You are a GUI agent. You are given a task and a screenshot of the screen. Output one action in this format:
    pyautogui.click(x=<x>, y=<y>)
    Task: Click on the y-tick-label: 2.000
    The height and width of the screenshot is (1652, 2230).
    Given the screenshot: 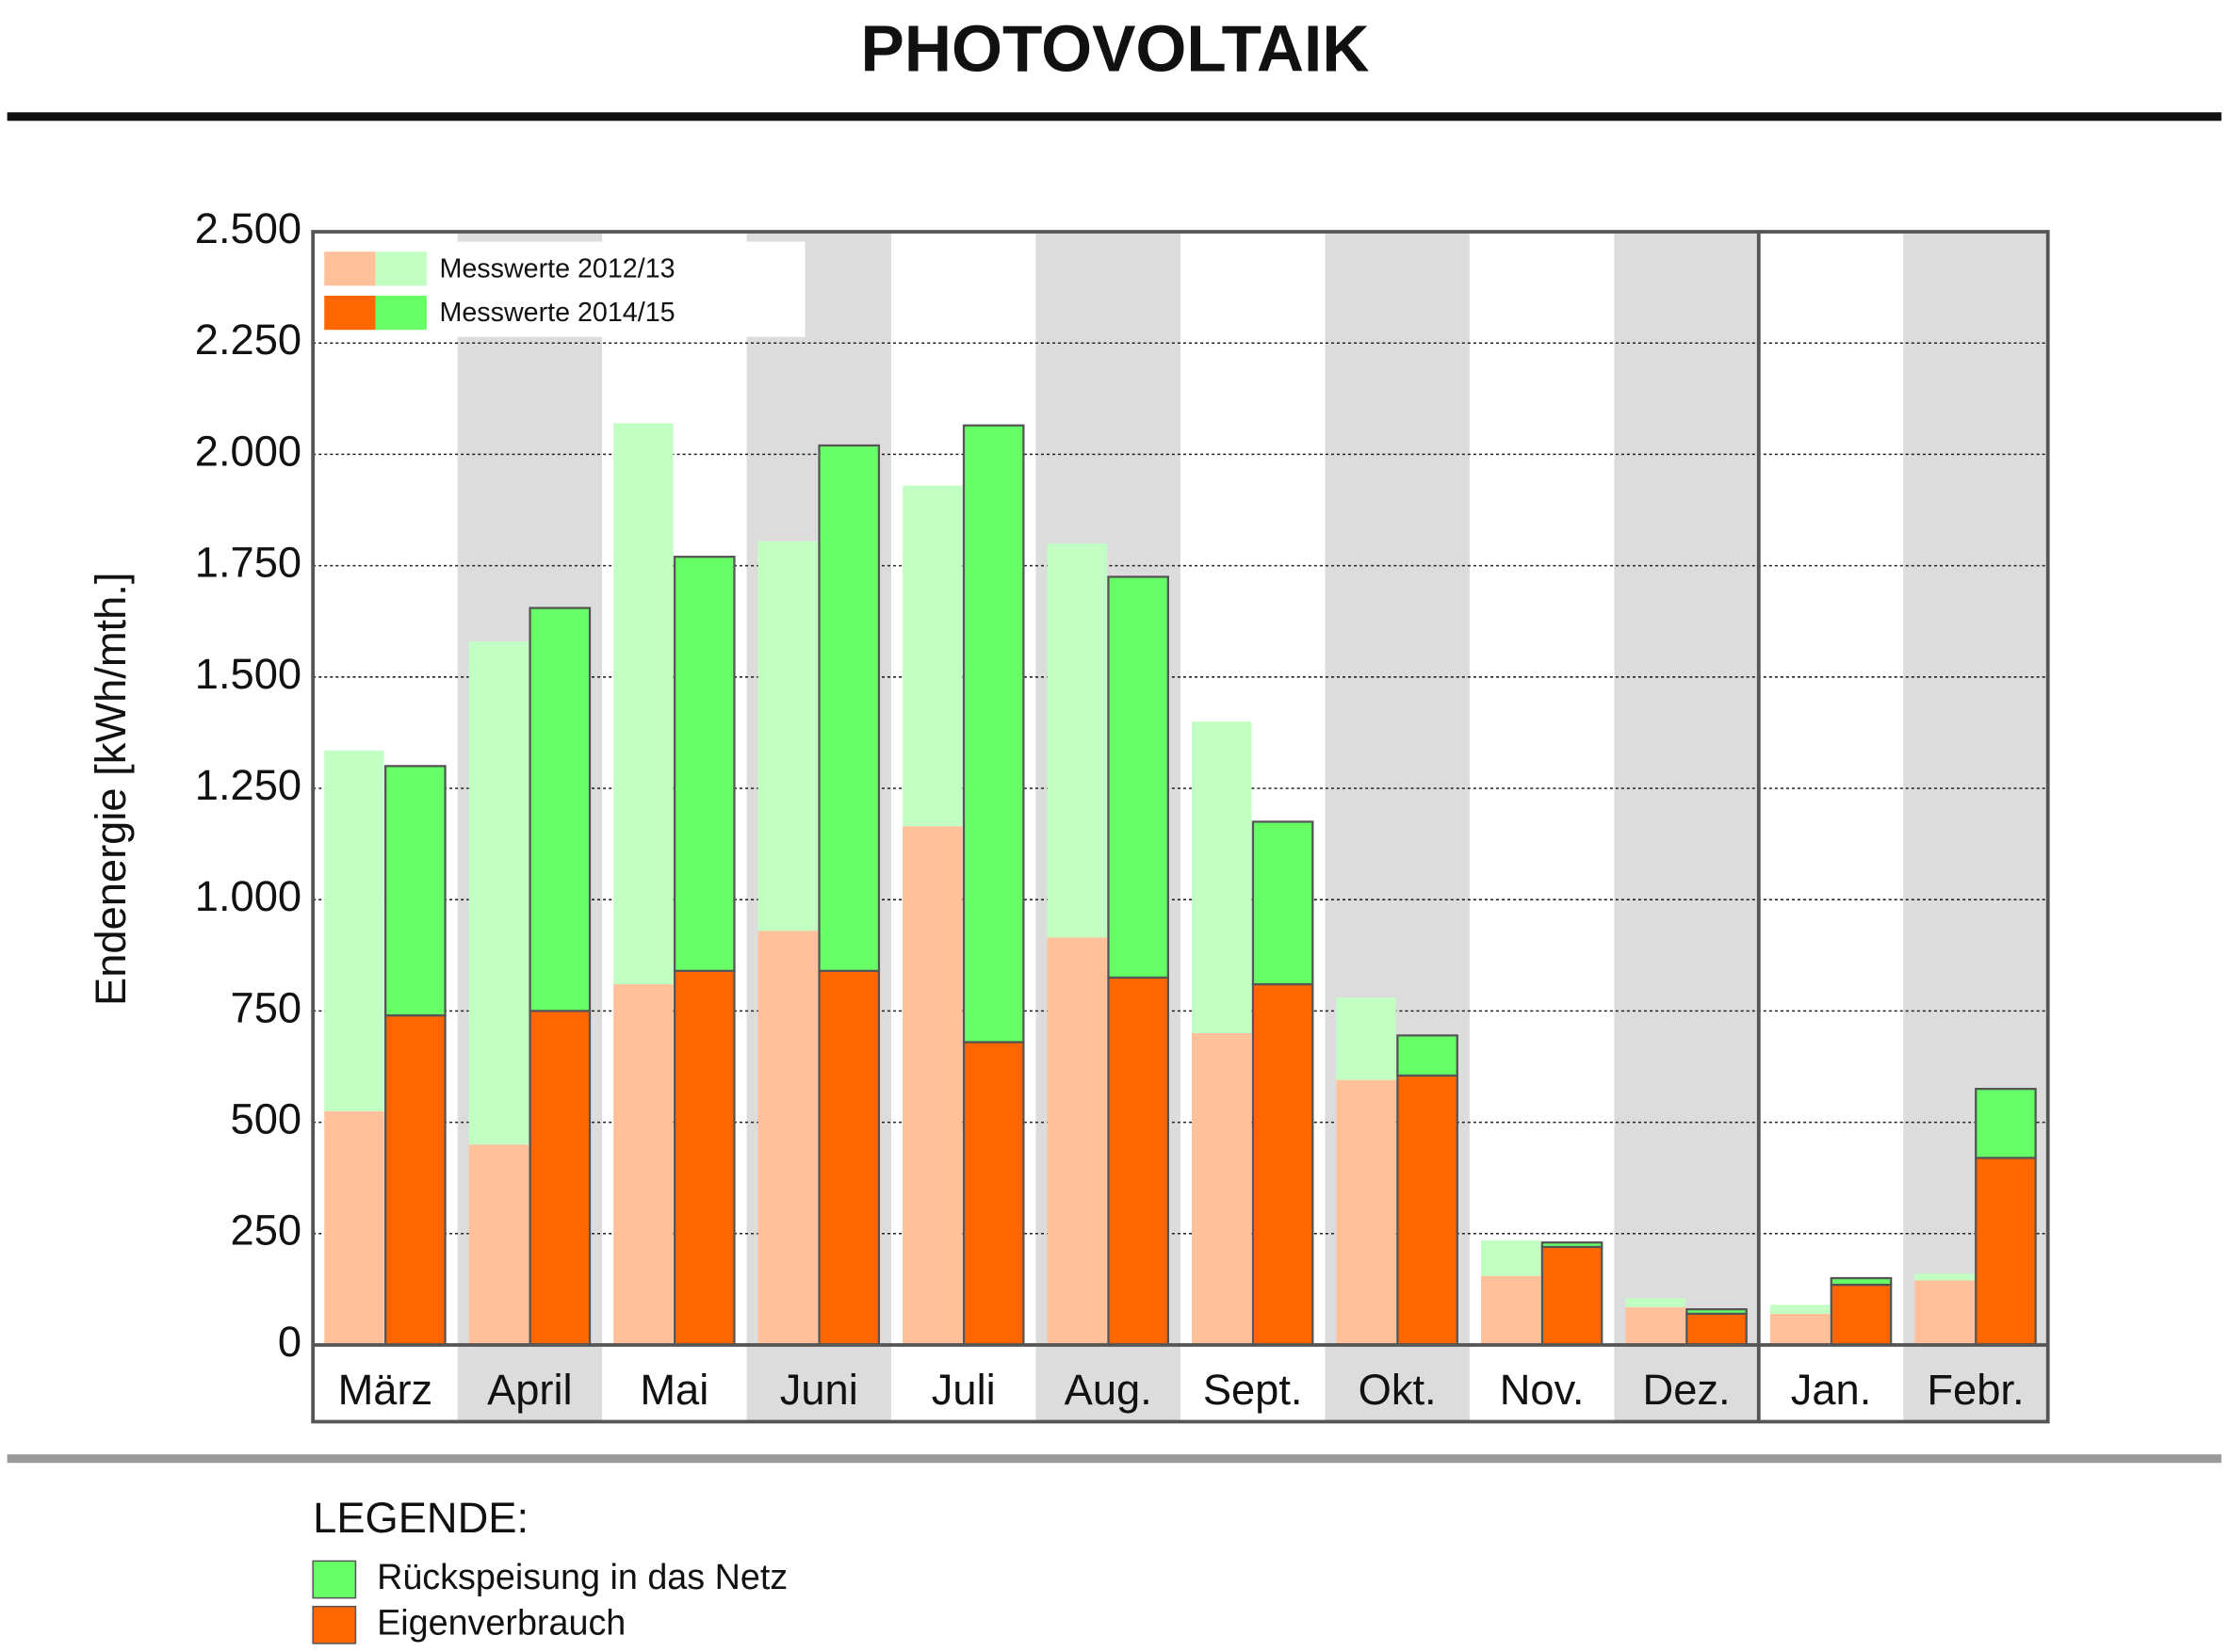 What is the action you would take?
    pyautogui.click(x=248, y=451)
    